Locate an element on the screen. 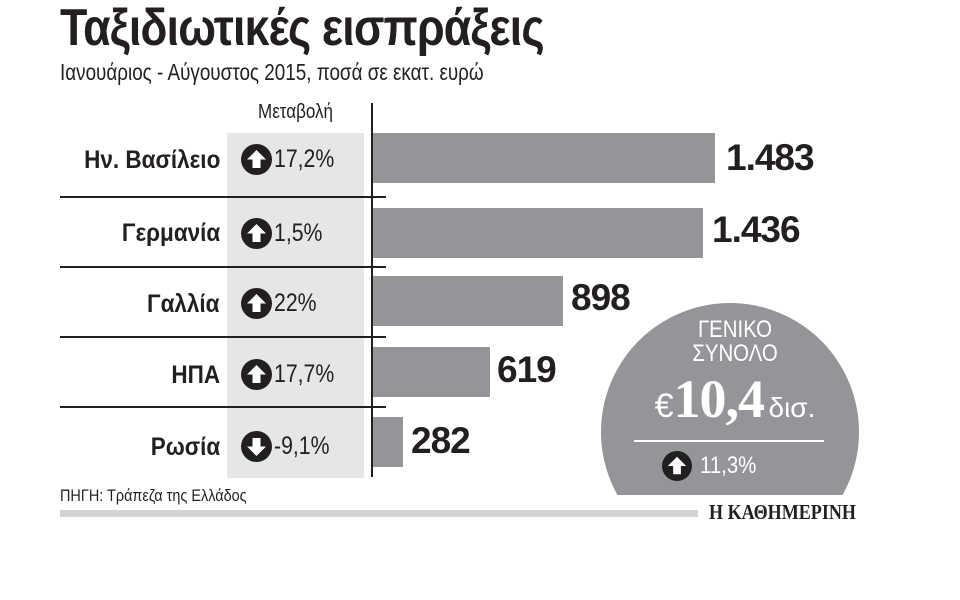 This screenshot has width=960, height=600. total-value: €10,4 δισ. is located at coordinates (735, 399).